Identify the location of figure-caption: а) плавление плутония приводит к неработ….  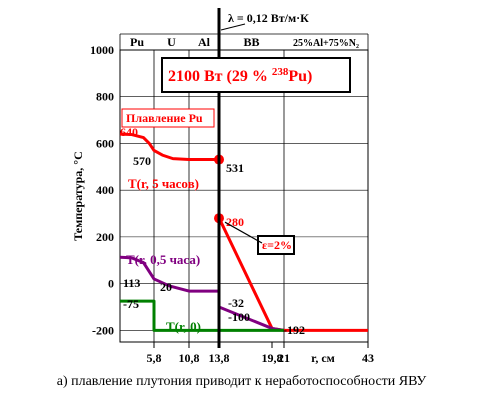
(241, 381).